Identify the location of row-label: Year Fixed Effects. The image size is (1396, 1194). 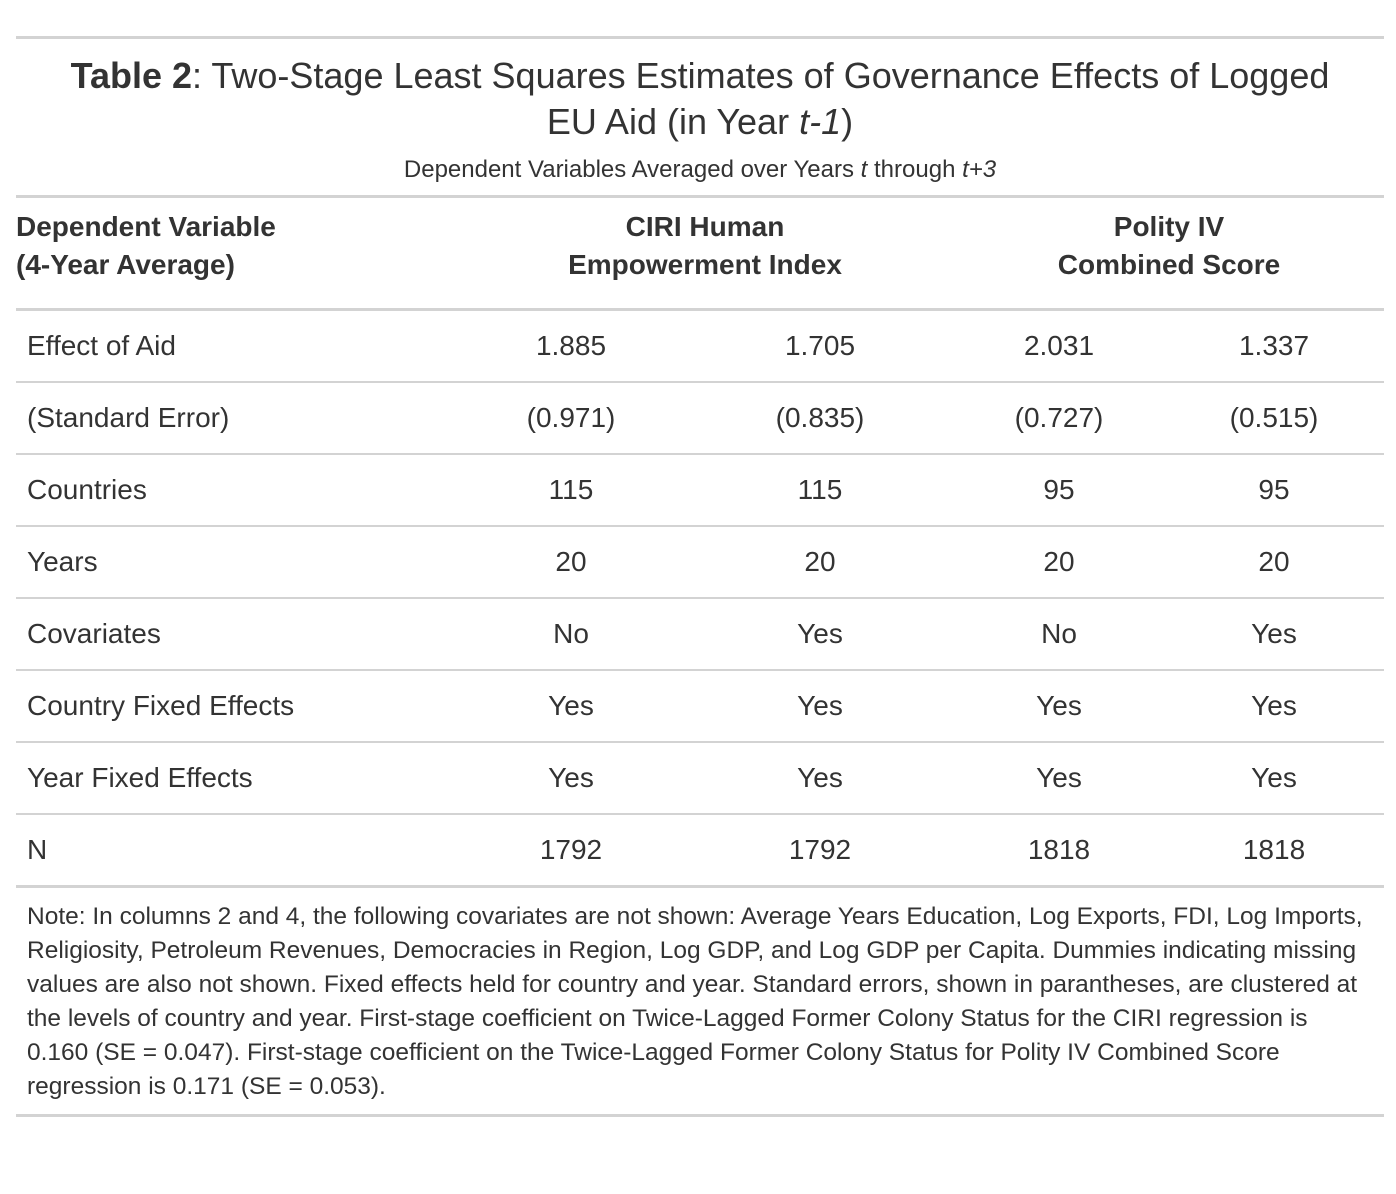
(236, 778).